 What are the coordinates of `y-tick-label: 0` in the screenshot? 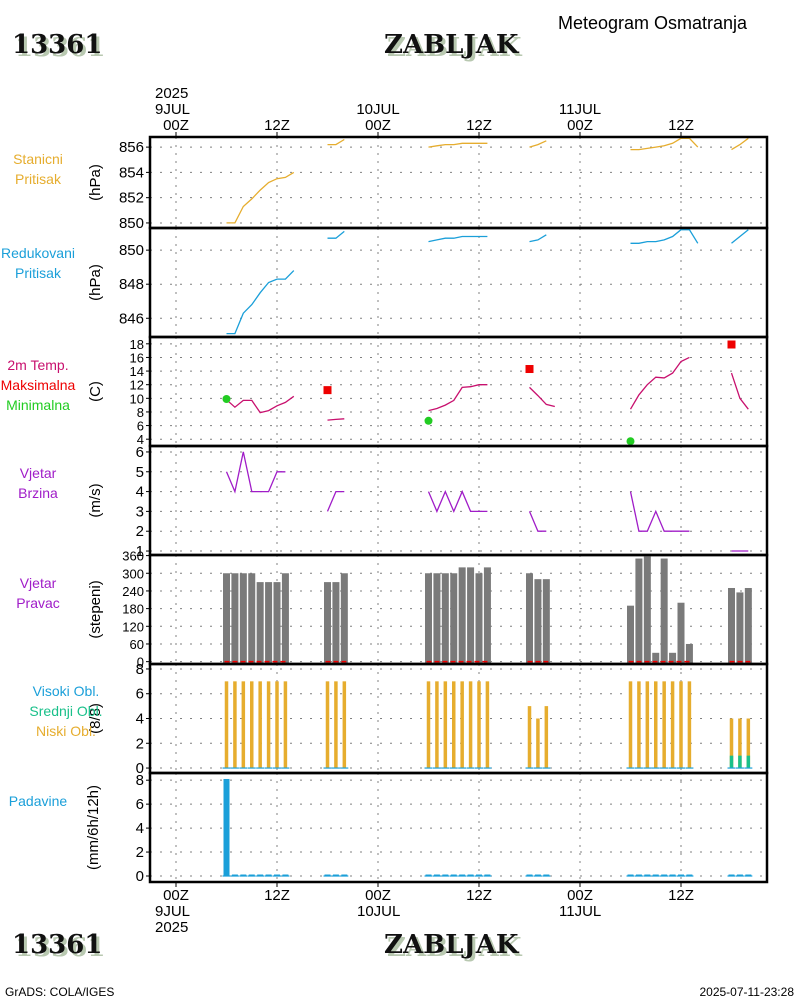 It's located at (140, 768).